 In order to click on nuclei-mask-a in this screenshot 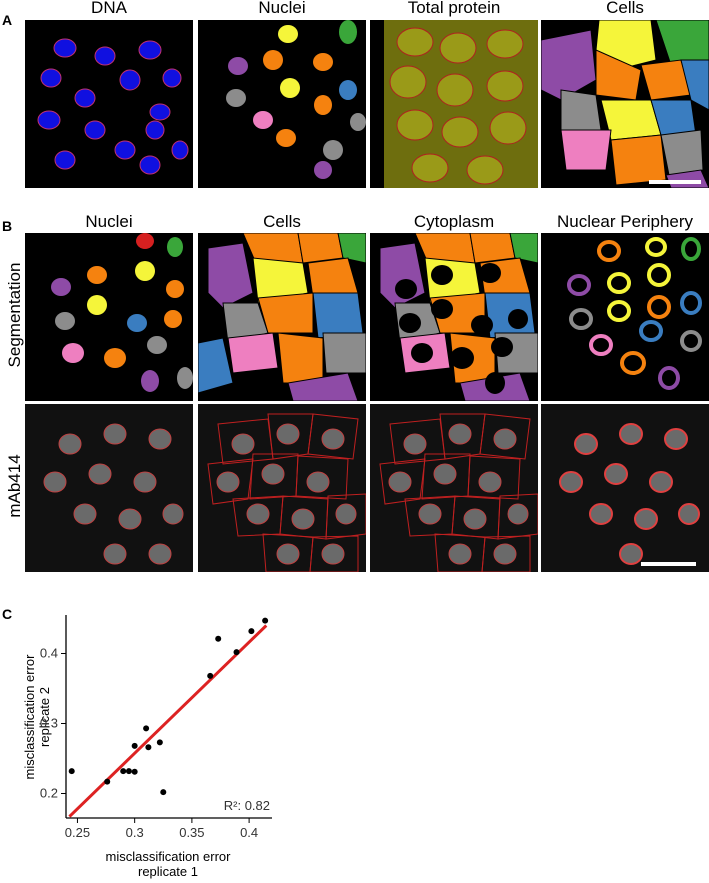, I will do `click(296, 99)`.